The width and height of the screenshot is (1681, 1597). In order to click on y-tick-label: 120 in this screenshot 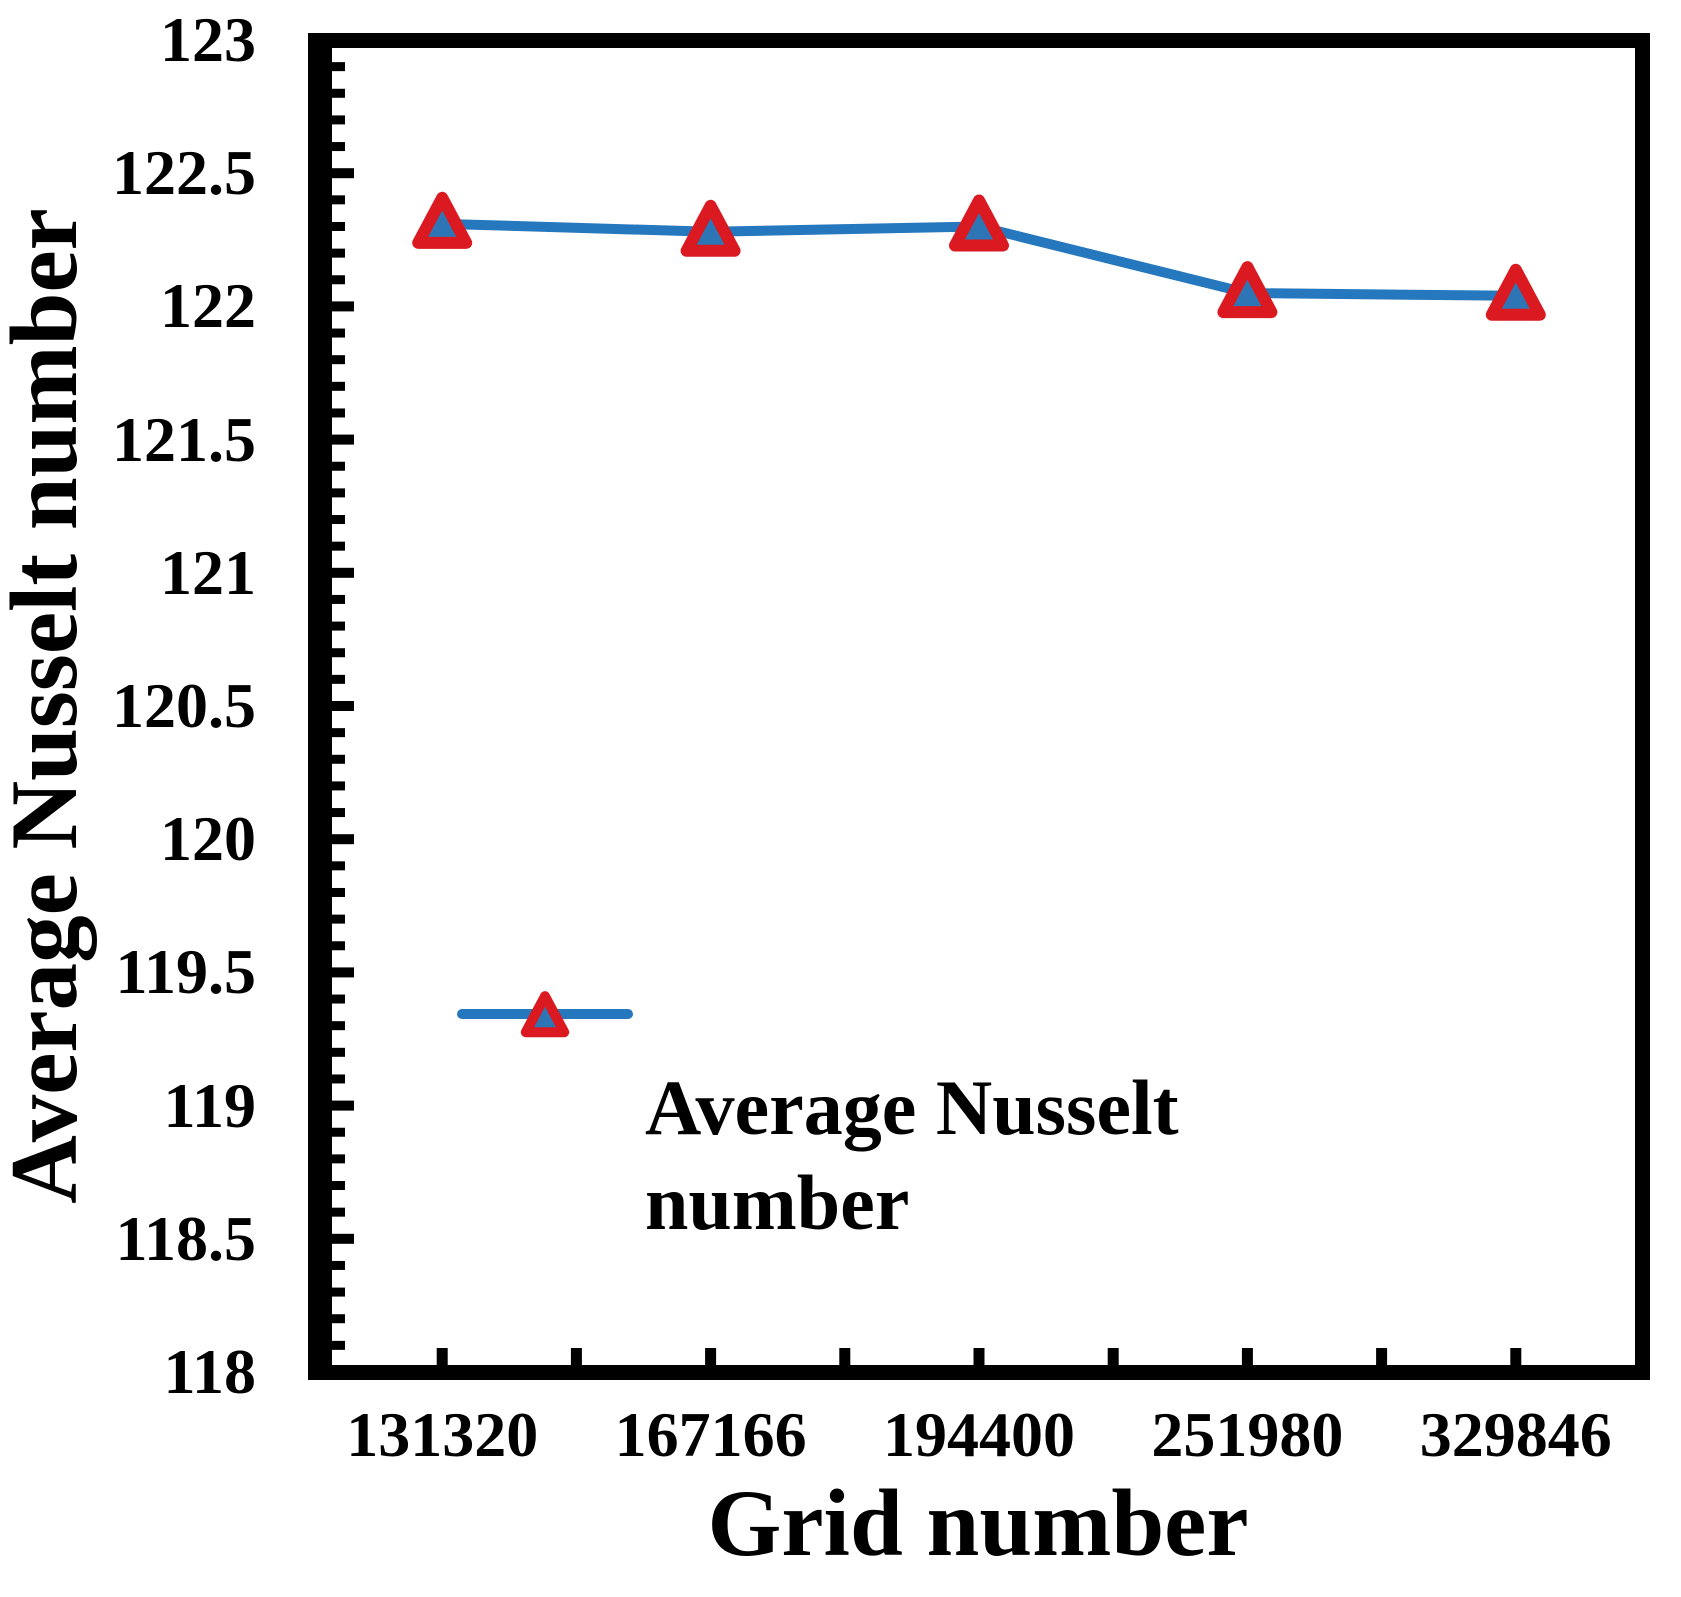, I will do `click(208, 839)`.